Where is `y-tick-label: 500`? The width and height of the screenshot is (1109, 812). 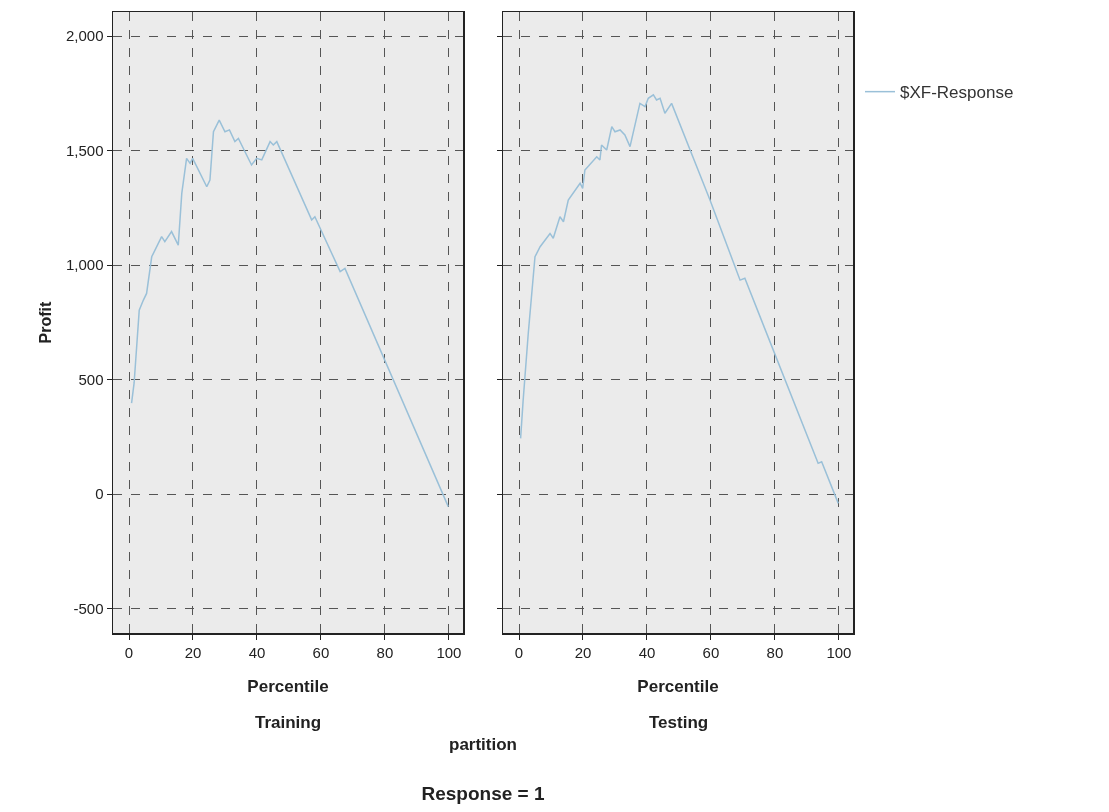
y-tick-label: 500 is located at coordinates (91, 379).